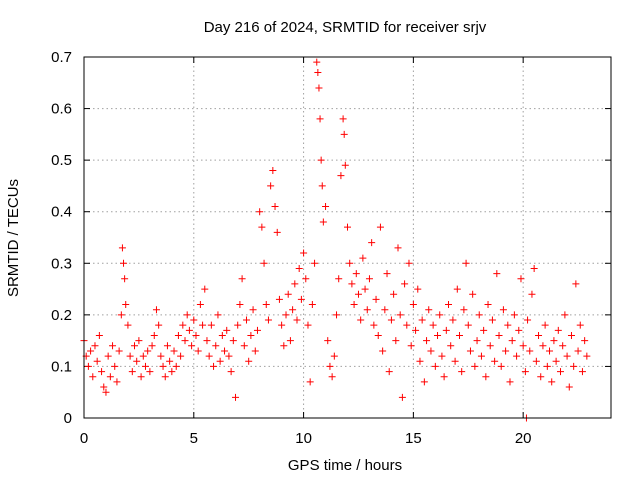 The height and width of the screenshot is (480, 640). I want to click on x-tick-label: 0, so click(84, 438).